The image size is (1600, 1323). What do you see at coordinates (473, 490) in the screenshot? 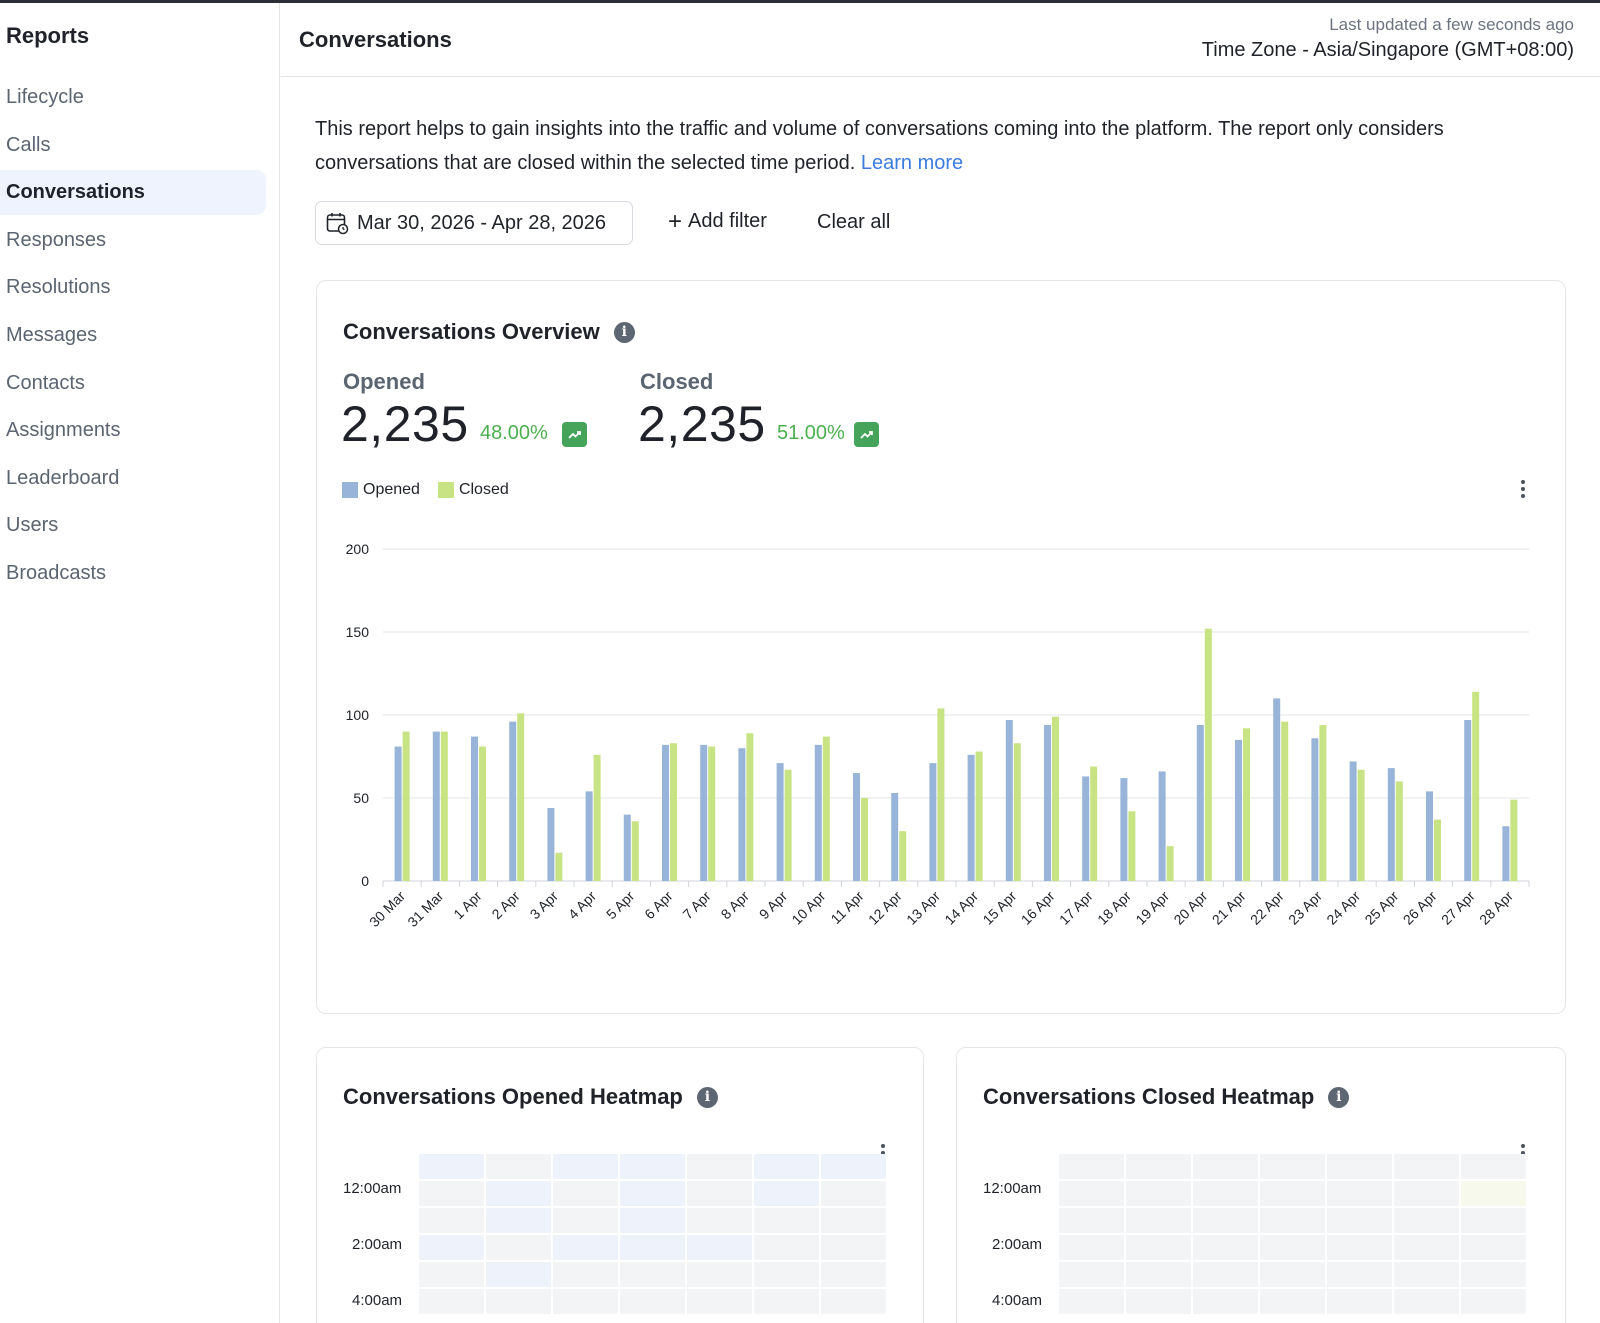
I see `legend-item-closed: Closed` at bounding box center [473, 490].